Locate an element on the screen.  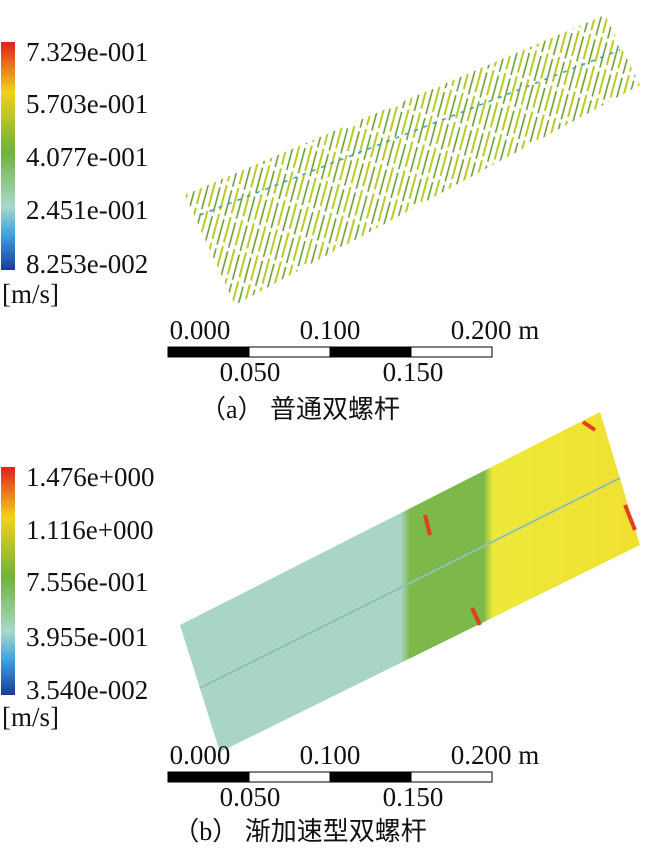
high-velocity-spots is located at coordinates (530, 523).